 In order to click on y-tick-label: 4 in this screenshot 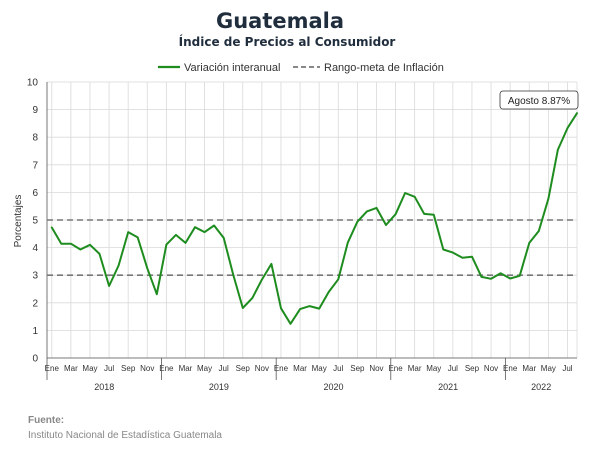, I will do `click(35, 248)`.